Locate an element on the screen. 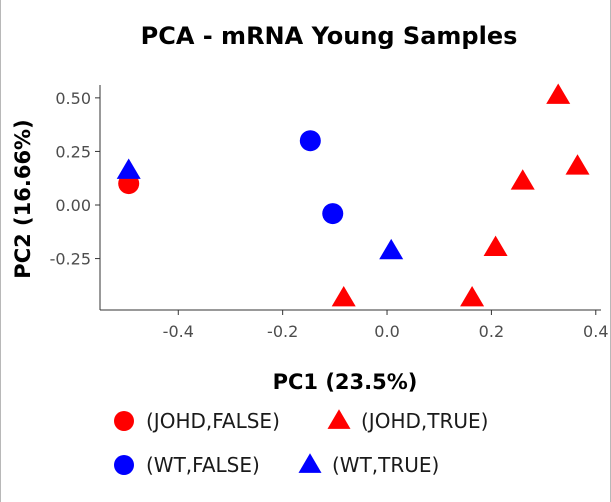 This screenshot has height=502, width=611. legend-item: (JOHD,TRUE) is located at coordinates (407, 421).